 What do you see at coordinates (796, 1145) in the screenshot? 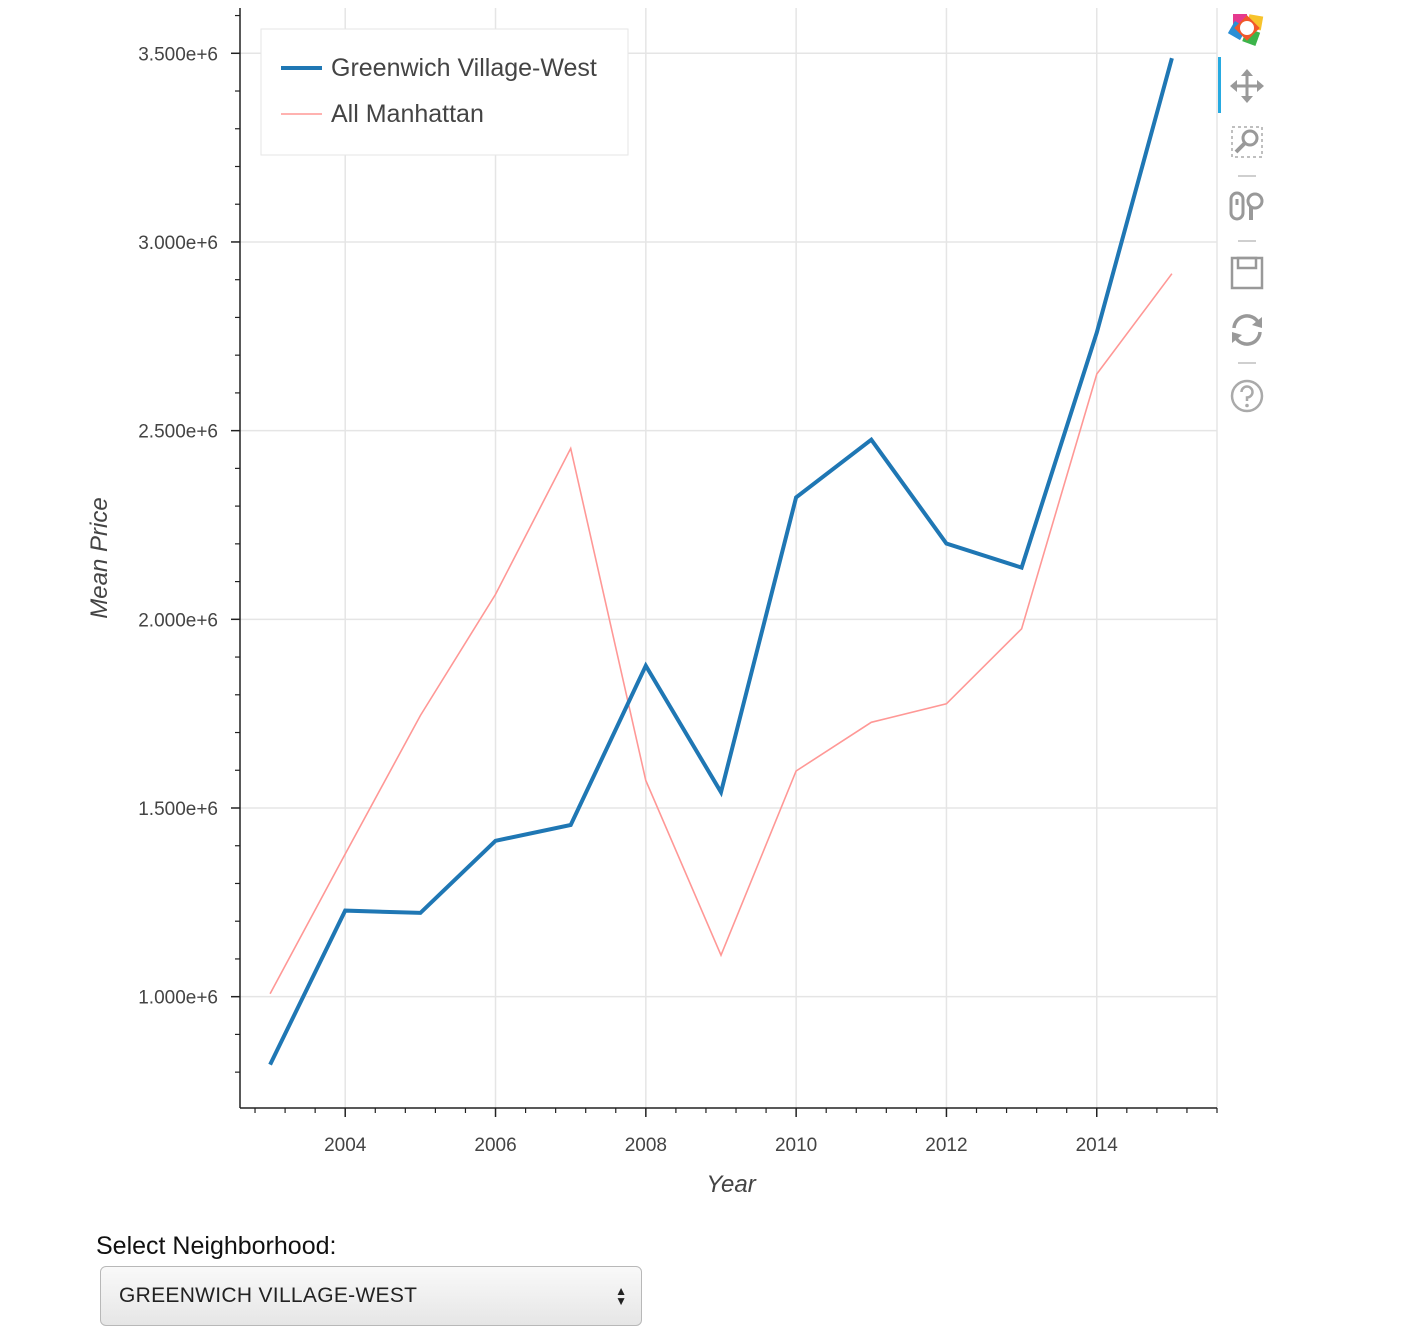
I see `x-tick-label: 2010` at bounding box center [796, 1145].